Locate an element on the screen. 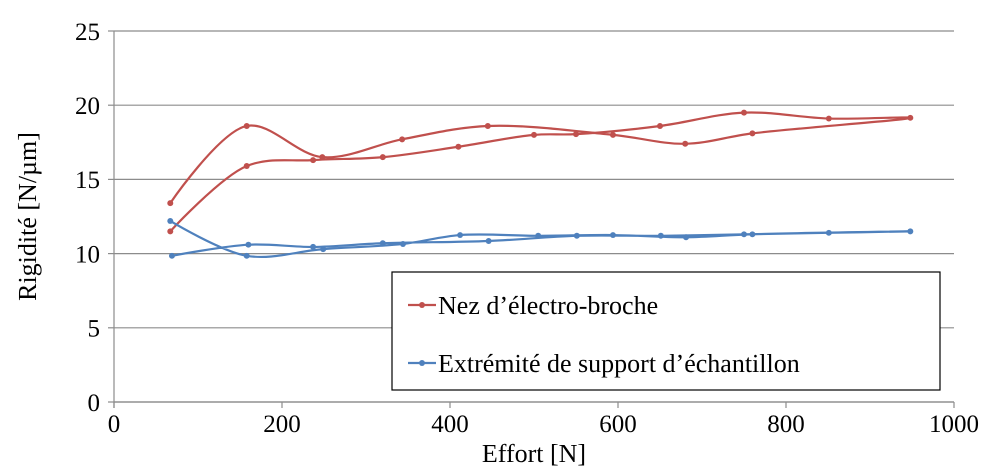 The image size is (992, 470). legend-label: Nez d’électro-broche is located at coordinates (548, 305).